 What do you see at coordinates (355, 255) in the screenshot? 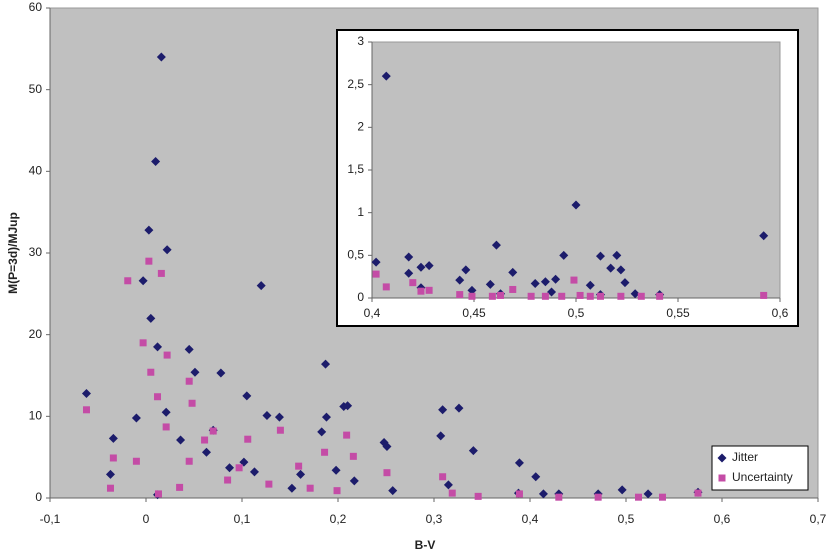
I see `y-tick-label: 0,5` at bounding box center [355, 255].